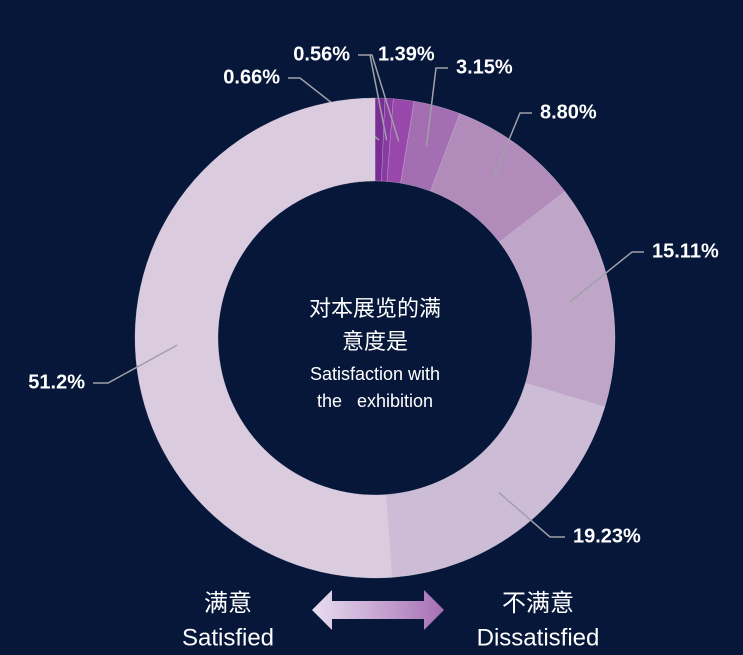 Image resolution: width=743 pixels, height=655 pixels. What do you see at coordinates (538, 637) in the screenshot?
I see `legend-label: Dissatisfied` at bounding box center [538, 637].